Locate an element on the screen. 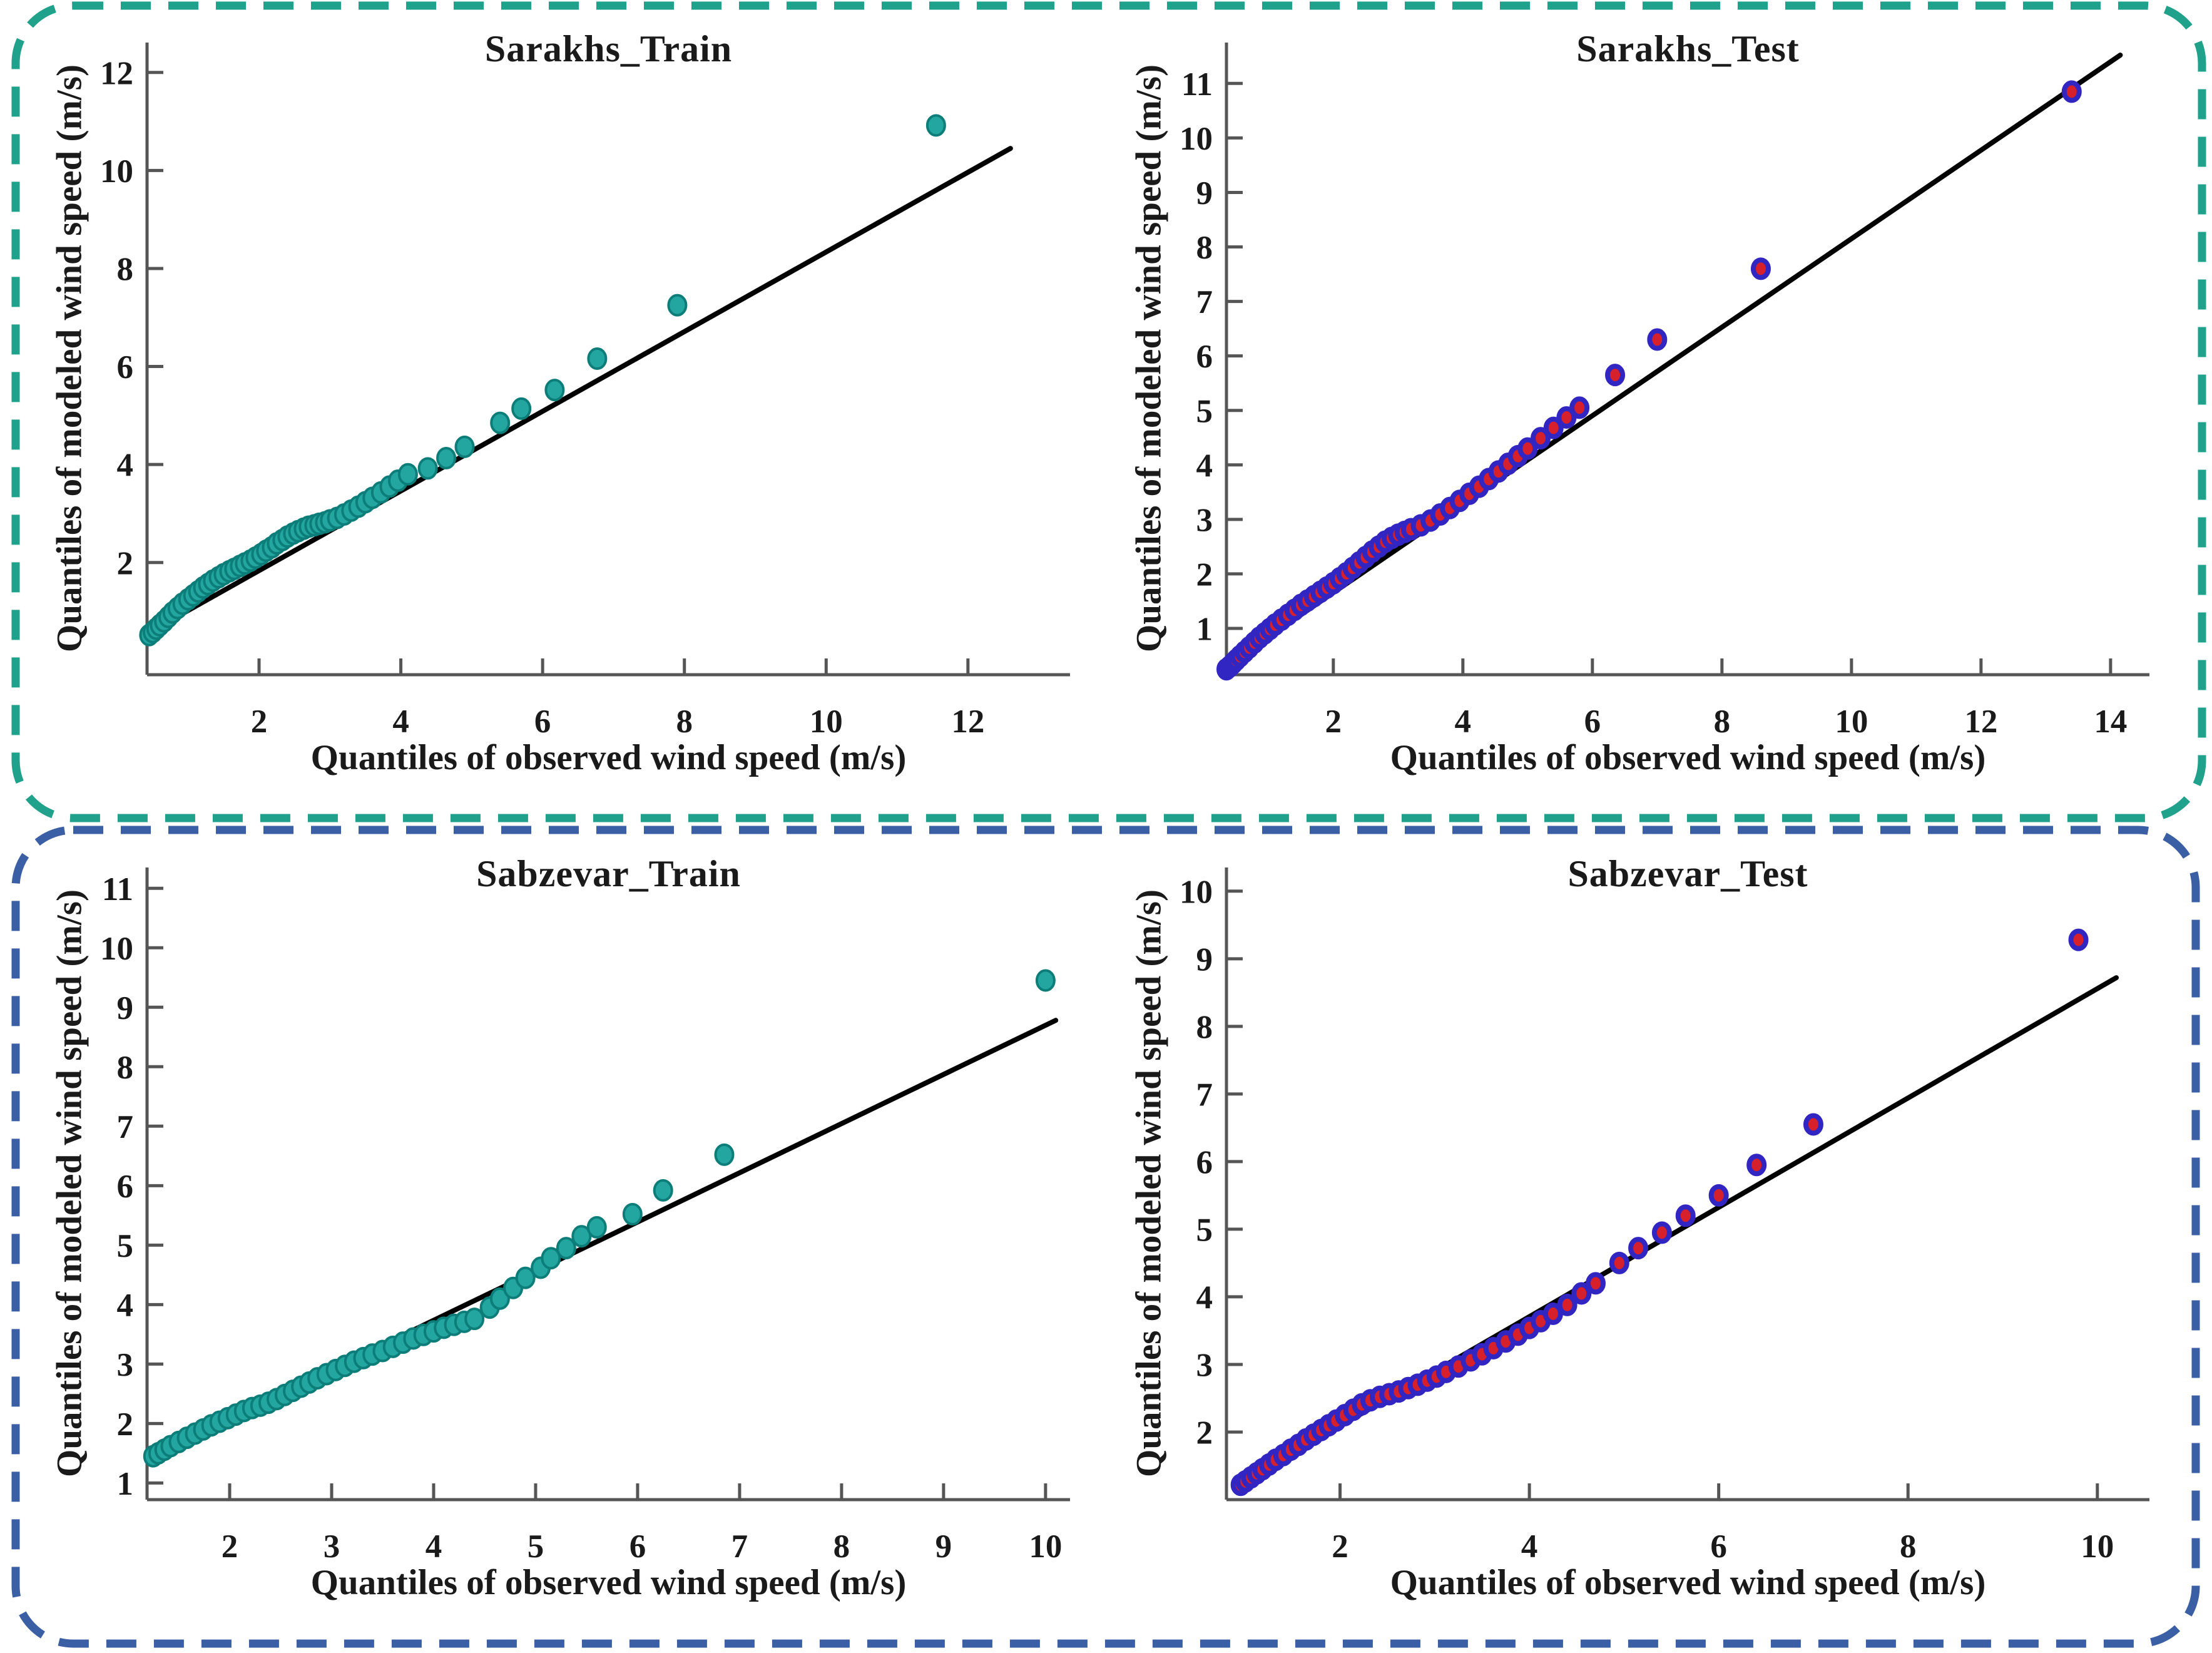 The width and height of the screenshot is (2212, 1653). y-tick-label: 12 is located at coordinates (117, 73).